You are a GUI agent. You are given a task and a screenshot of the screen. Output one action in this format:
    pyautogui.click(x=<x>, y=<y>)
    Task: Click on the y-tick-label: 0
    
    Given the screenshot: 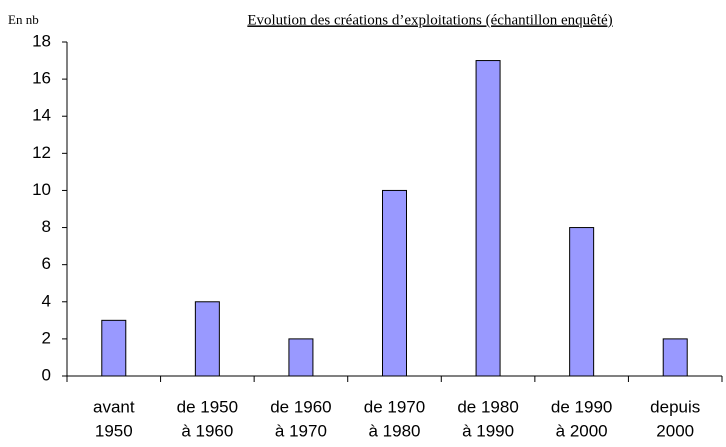 What is the action you would take?
    pyautogui.click(x=46, y=374)
    